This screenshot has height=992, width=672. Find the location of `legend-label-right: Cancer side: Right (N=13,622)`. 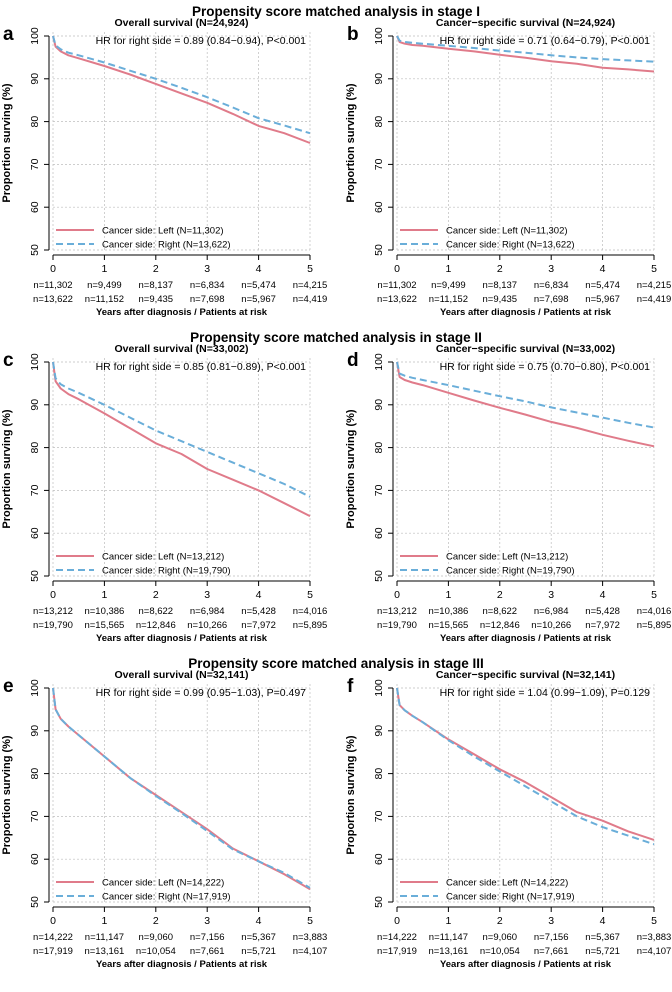

legend-label-right: Cancer side: Right (N=13,622) is located at coordinates (166, 245).